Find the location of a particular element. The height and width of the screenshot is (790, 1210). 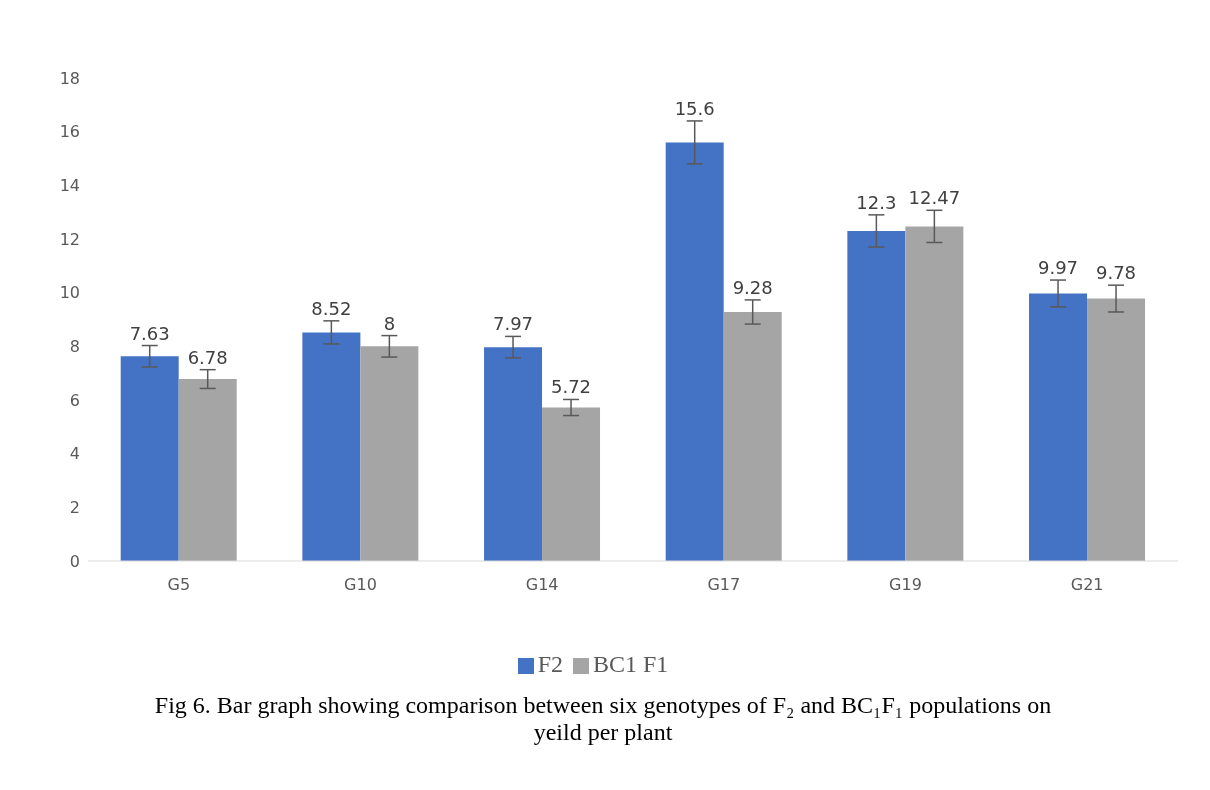

y-tick-label: 8 is located at coordinates (74, 347).